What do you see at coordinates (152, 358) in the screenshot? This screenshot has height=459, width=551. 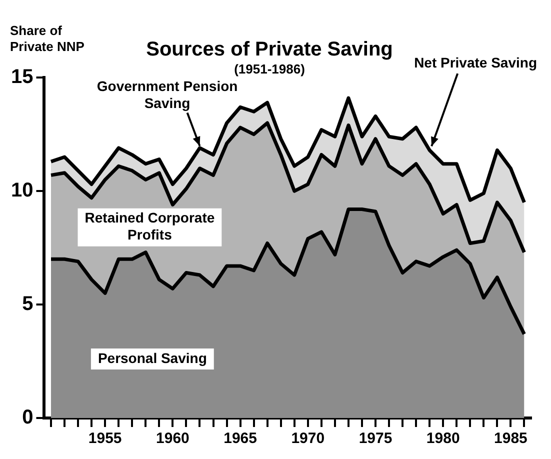 I see `series-label: Personal Saving` at bounding box center [152, 358].